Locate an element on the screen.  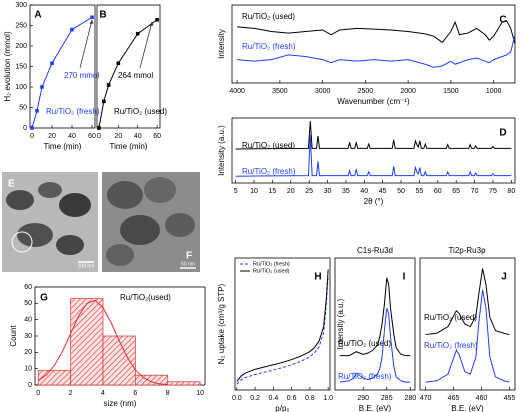
x-tick-label: 55 is located at coordinates (420, 191).